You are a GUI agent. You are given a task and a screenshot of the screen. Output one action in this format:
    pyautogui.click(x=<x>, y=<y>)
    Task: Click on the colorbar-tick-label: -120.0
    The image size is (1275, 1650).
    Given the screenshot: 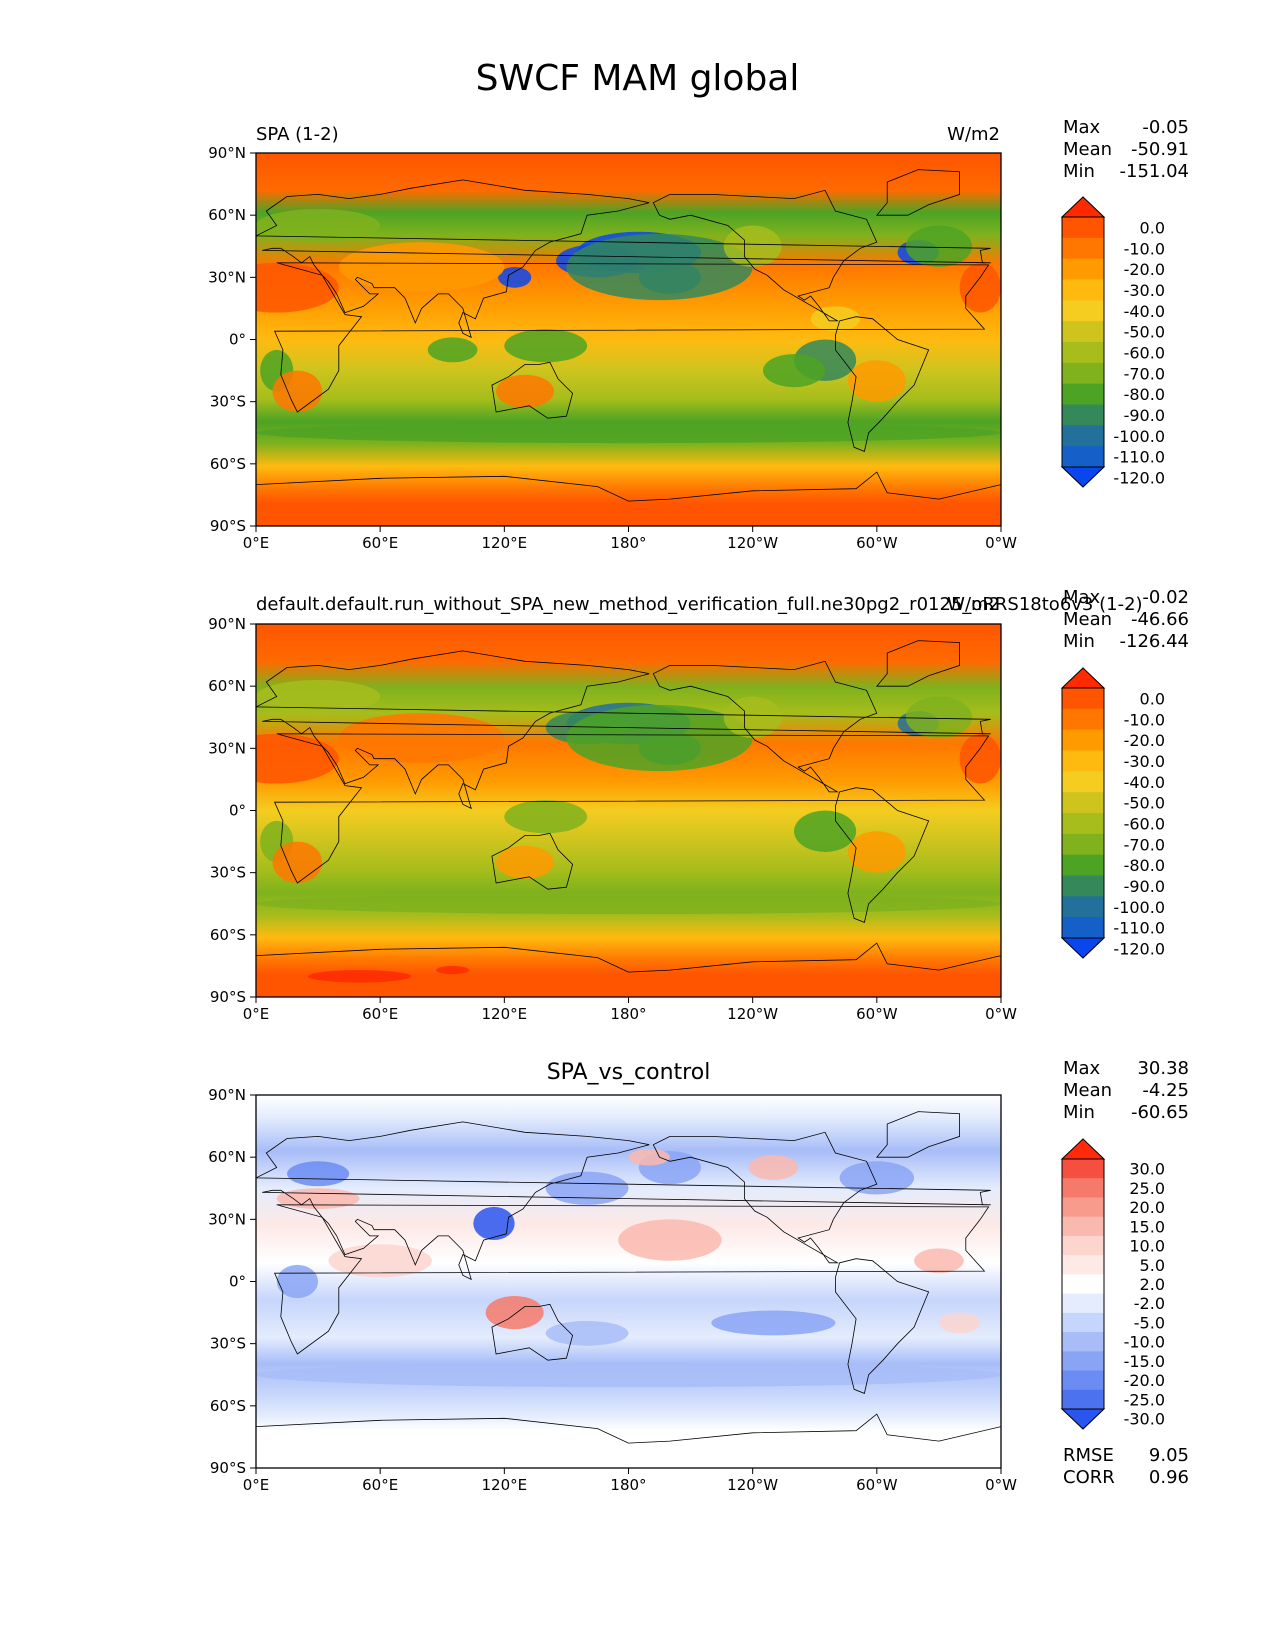 What is the action you would take?
    pyautogui.click(x=1139, y=477)
    